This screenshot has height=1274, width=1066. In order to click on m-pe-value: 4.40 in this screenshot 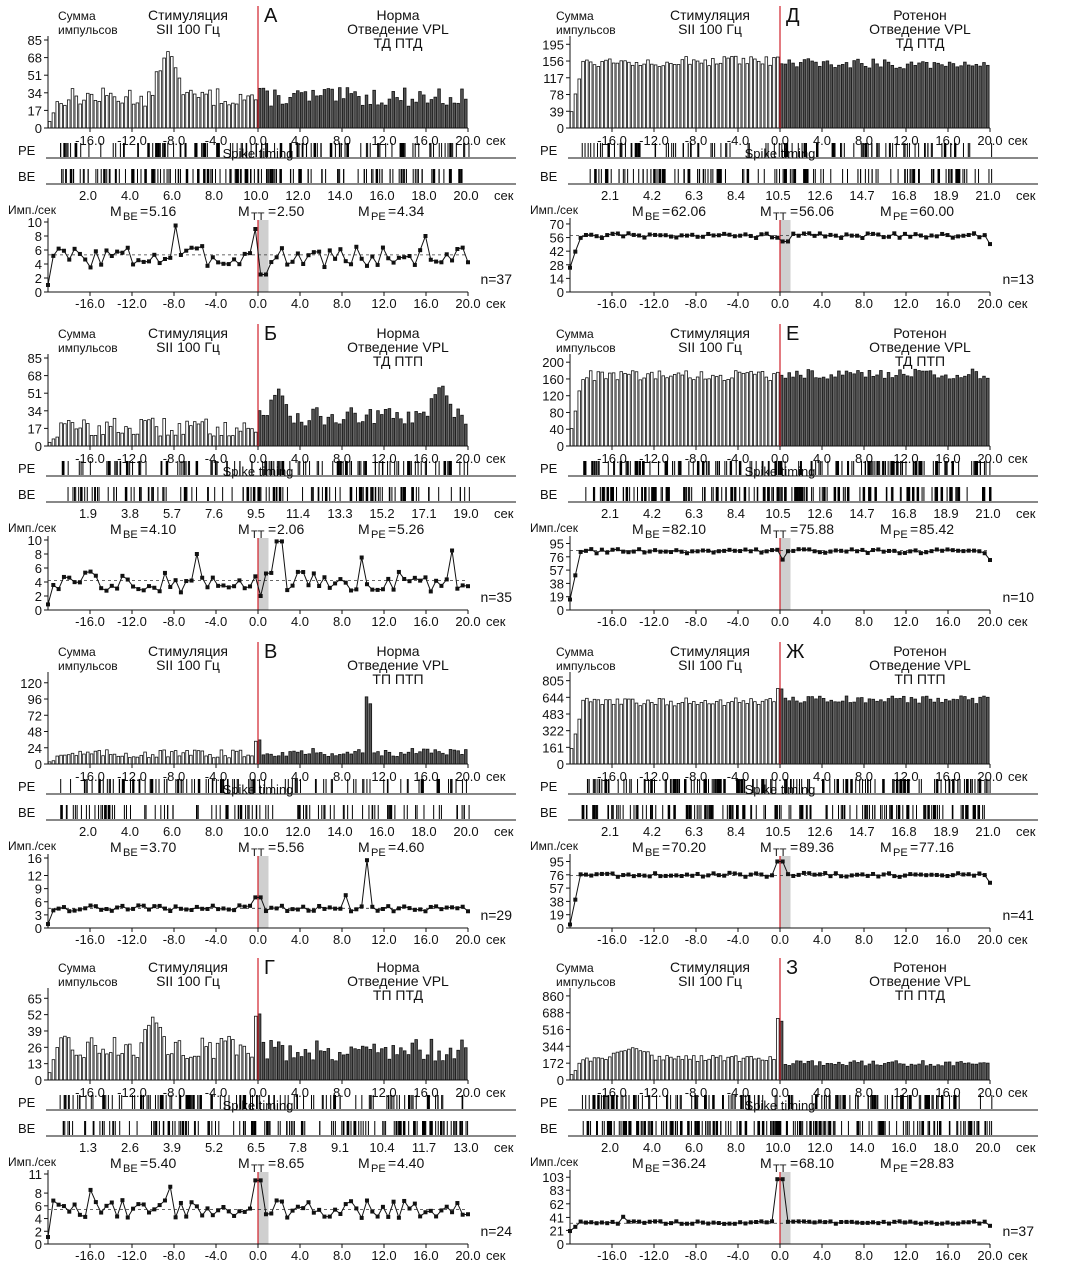, I will do `click(410, 1163)`.